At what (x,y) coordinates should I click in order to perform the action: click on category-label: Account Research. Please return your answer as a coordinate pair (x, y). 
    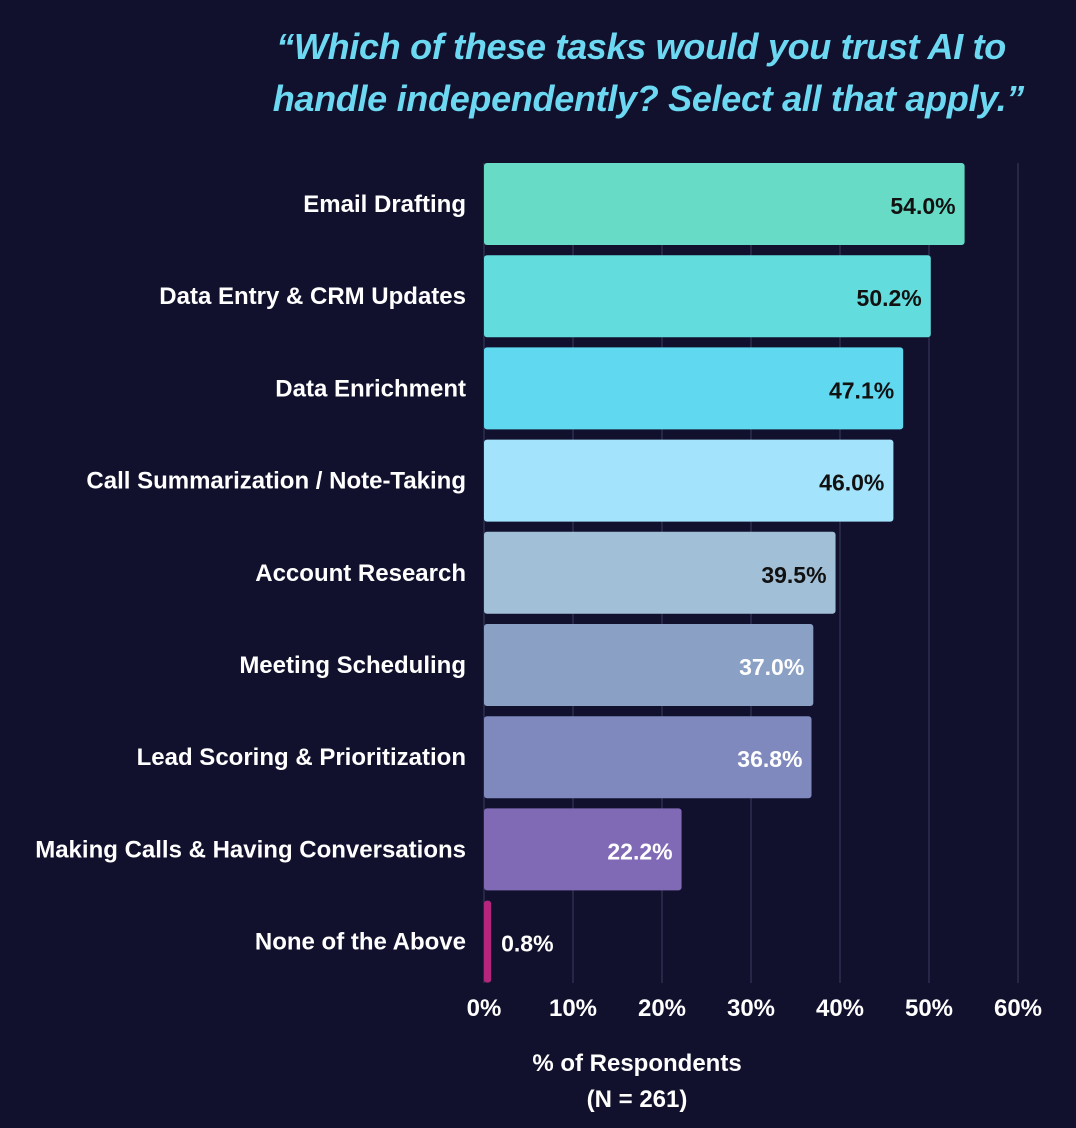
    Looking at the image, I should click on (360, 573).